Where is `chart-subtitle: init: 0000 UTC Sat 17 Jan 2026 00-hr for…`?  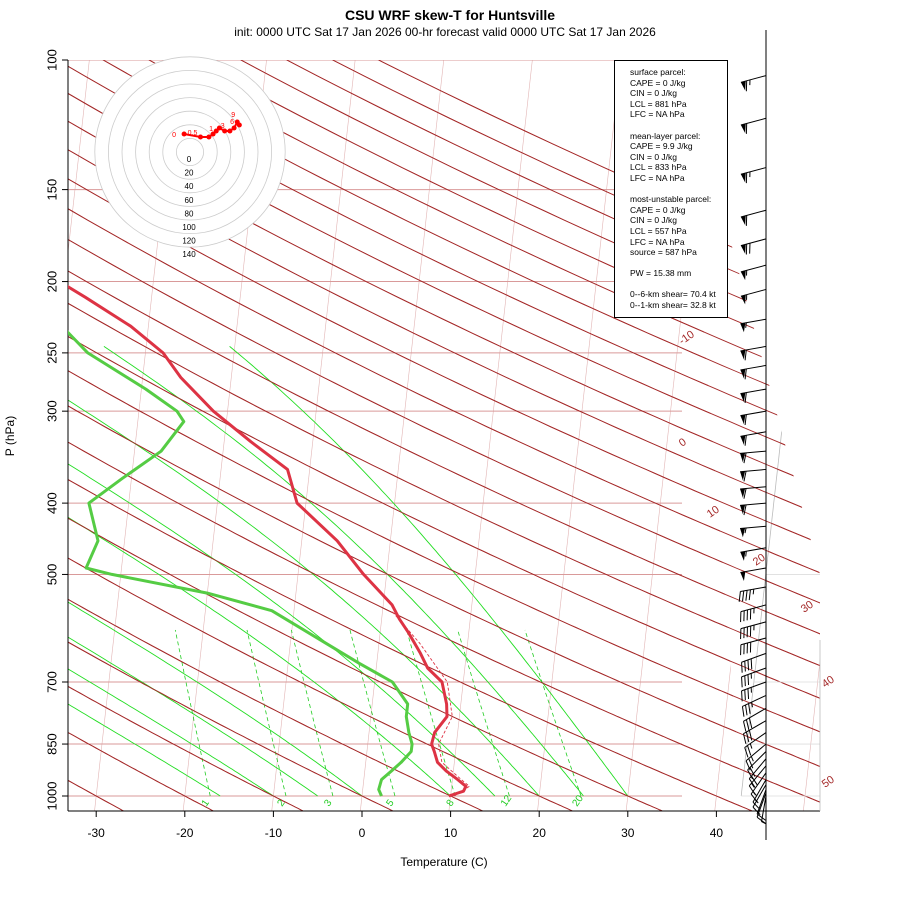 chart-subtitle: init: 0000 UTC Sat 17 Jan 2026 00-hr for… is located at coordinates (445, 32).